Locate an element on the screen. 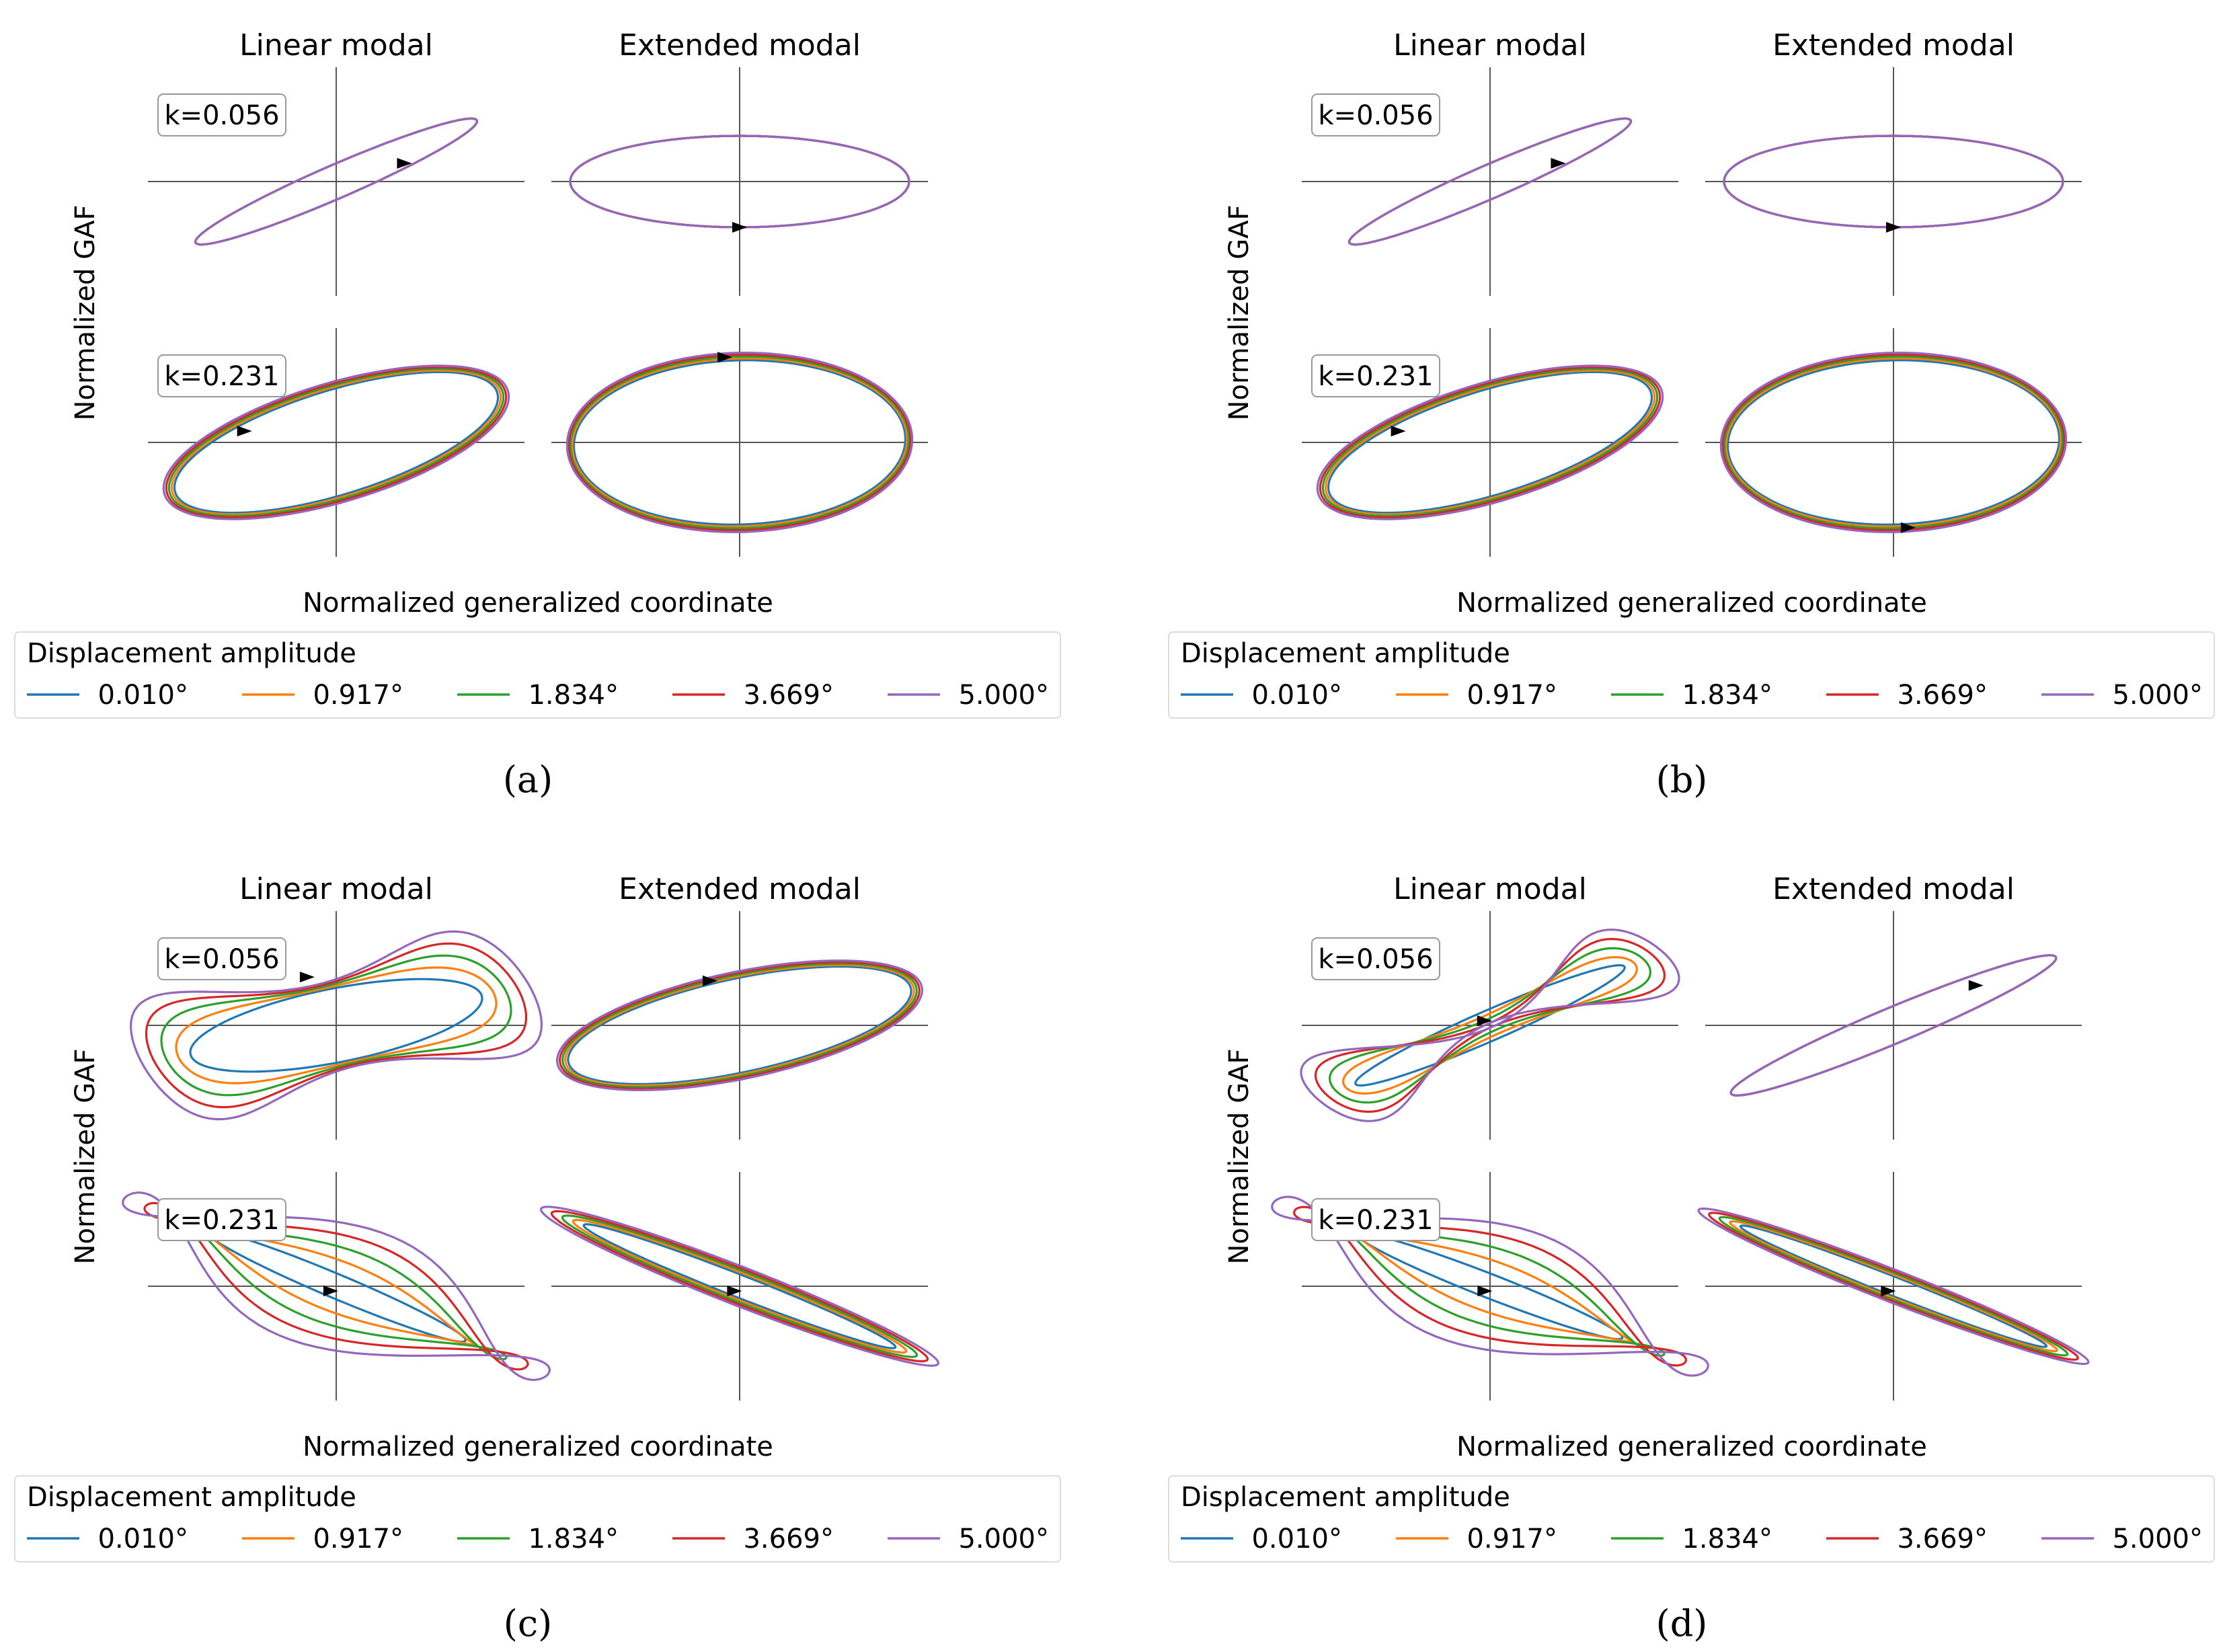 Image resolution: width=2227 pixels, height=1652 pixels. legend-title: Displacement amplitude is located at coordinates (191, 1497).